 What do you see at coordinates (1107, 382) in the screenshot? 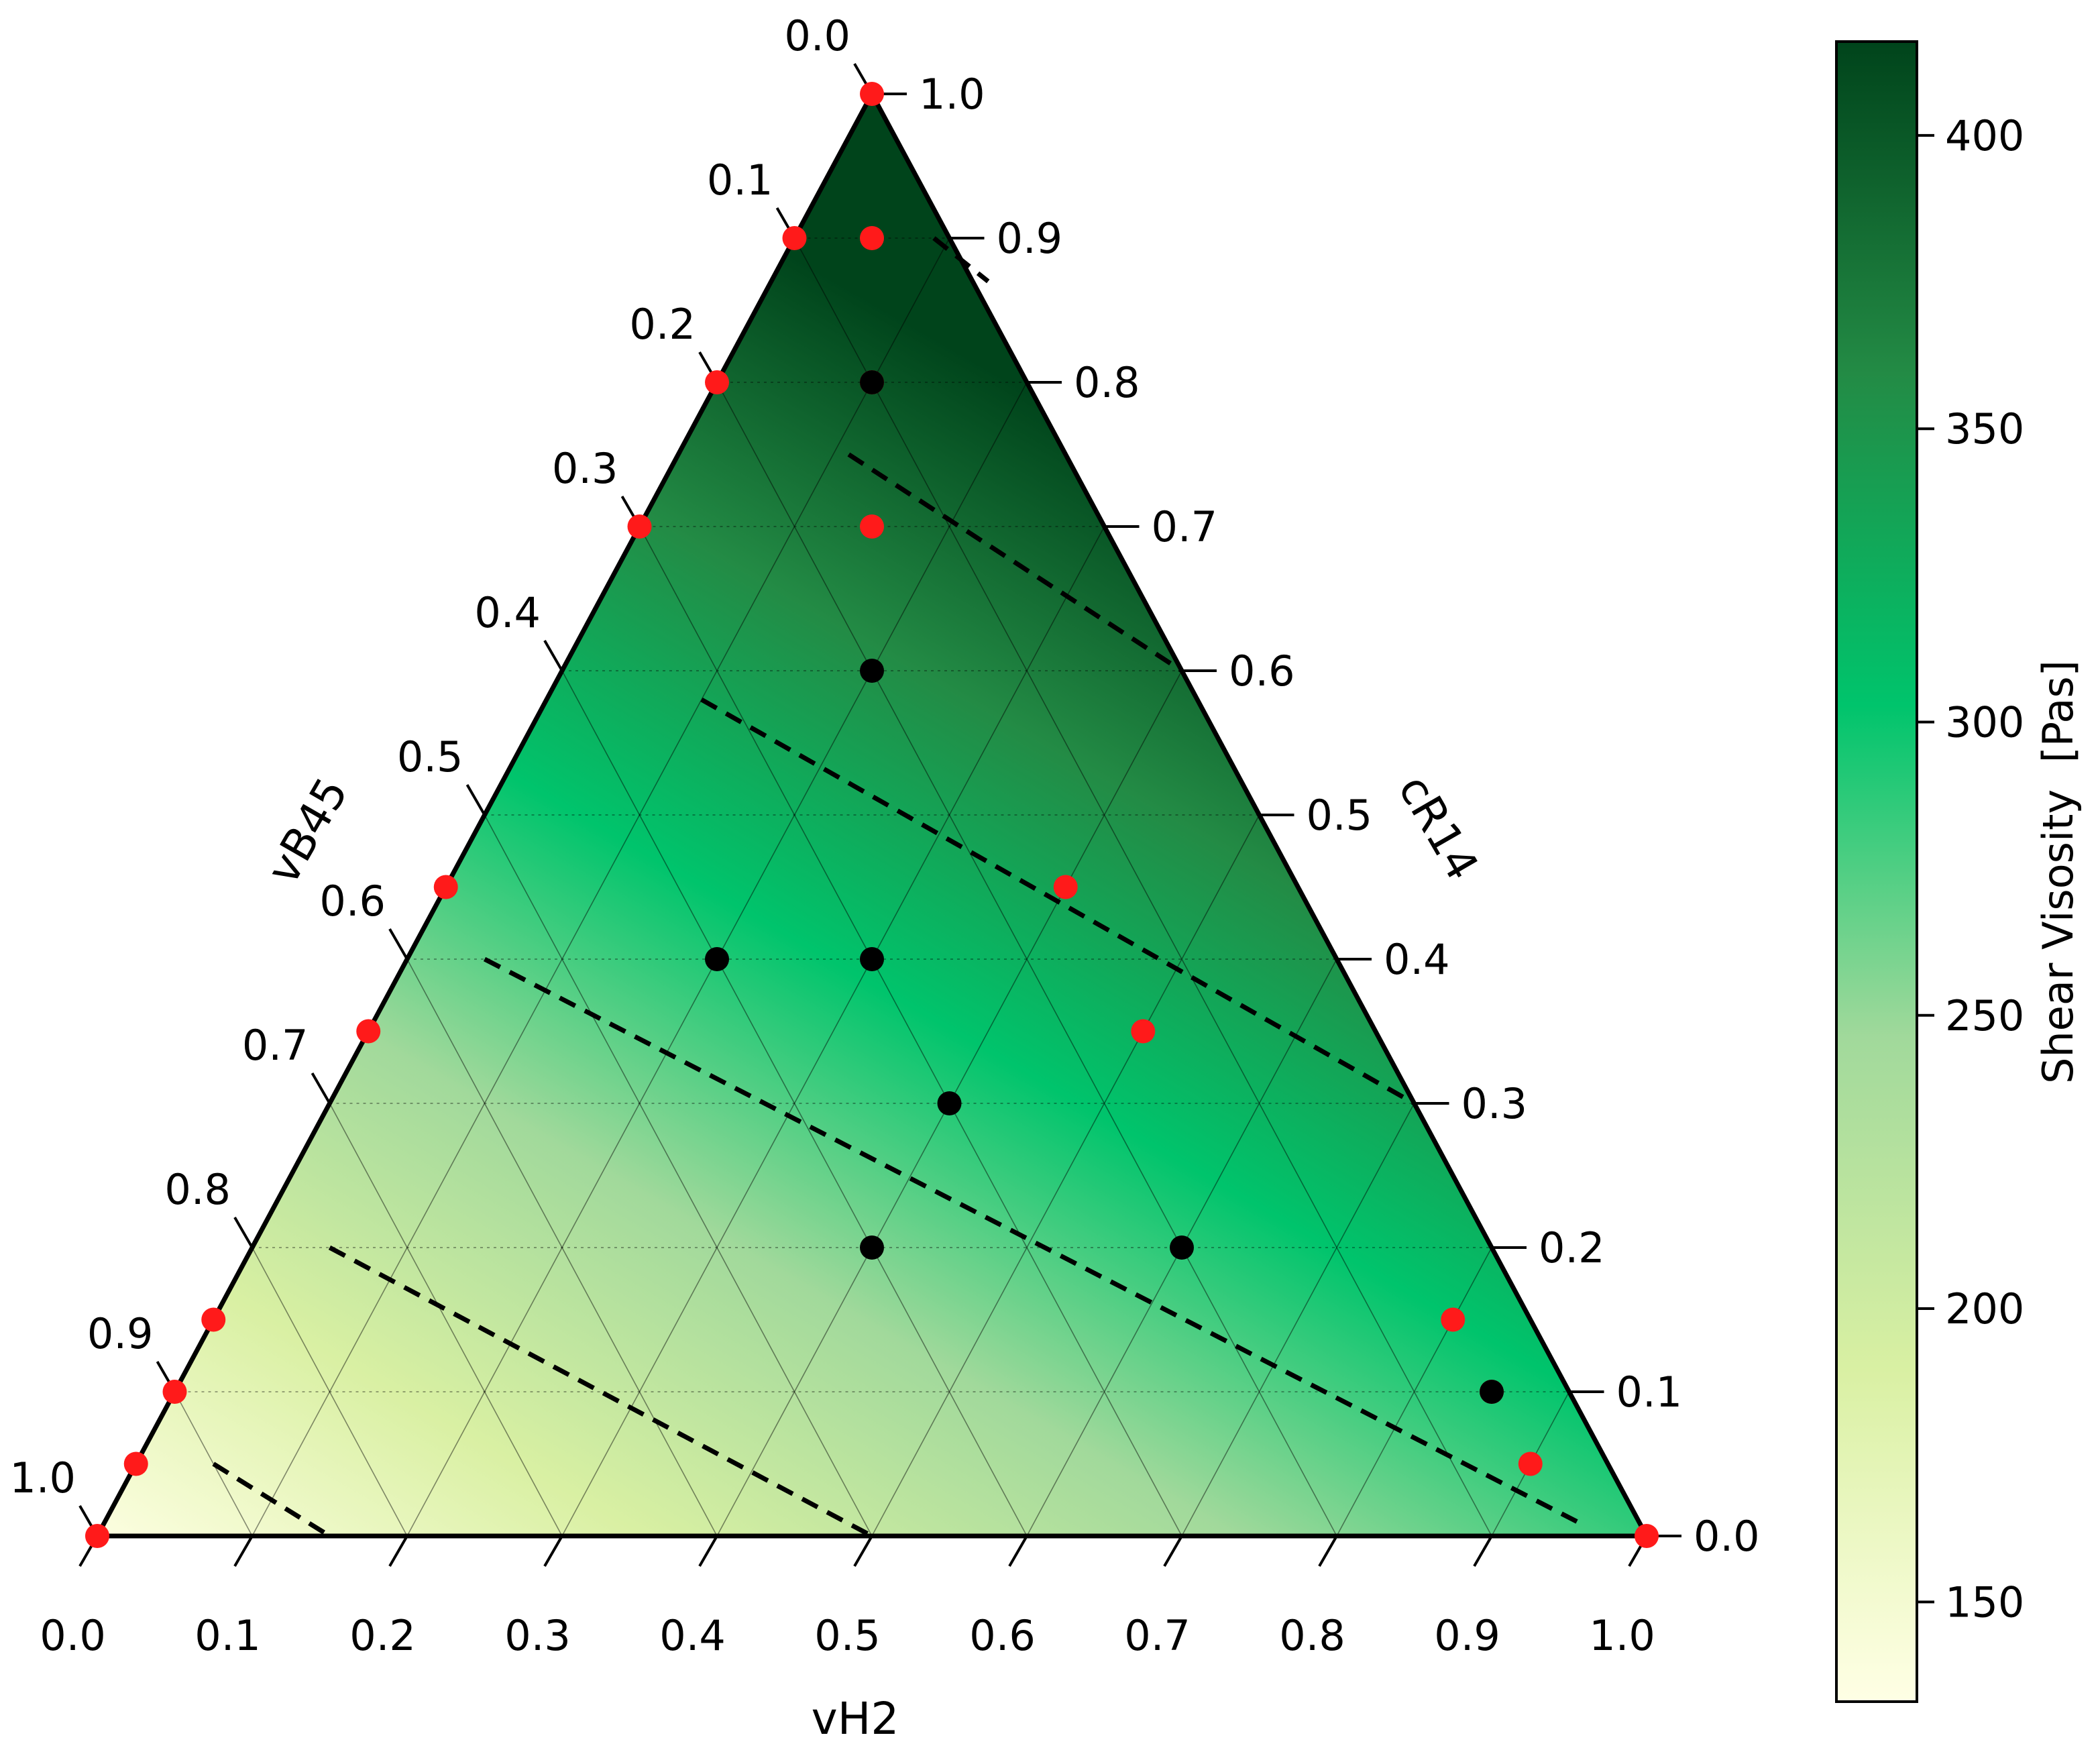
I see `right-axis-tick-label: 0.8` at bounding box center [1107, 382].